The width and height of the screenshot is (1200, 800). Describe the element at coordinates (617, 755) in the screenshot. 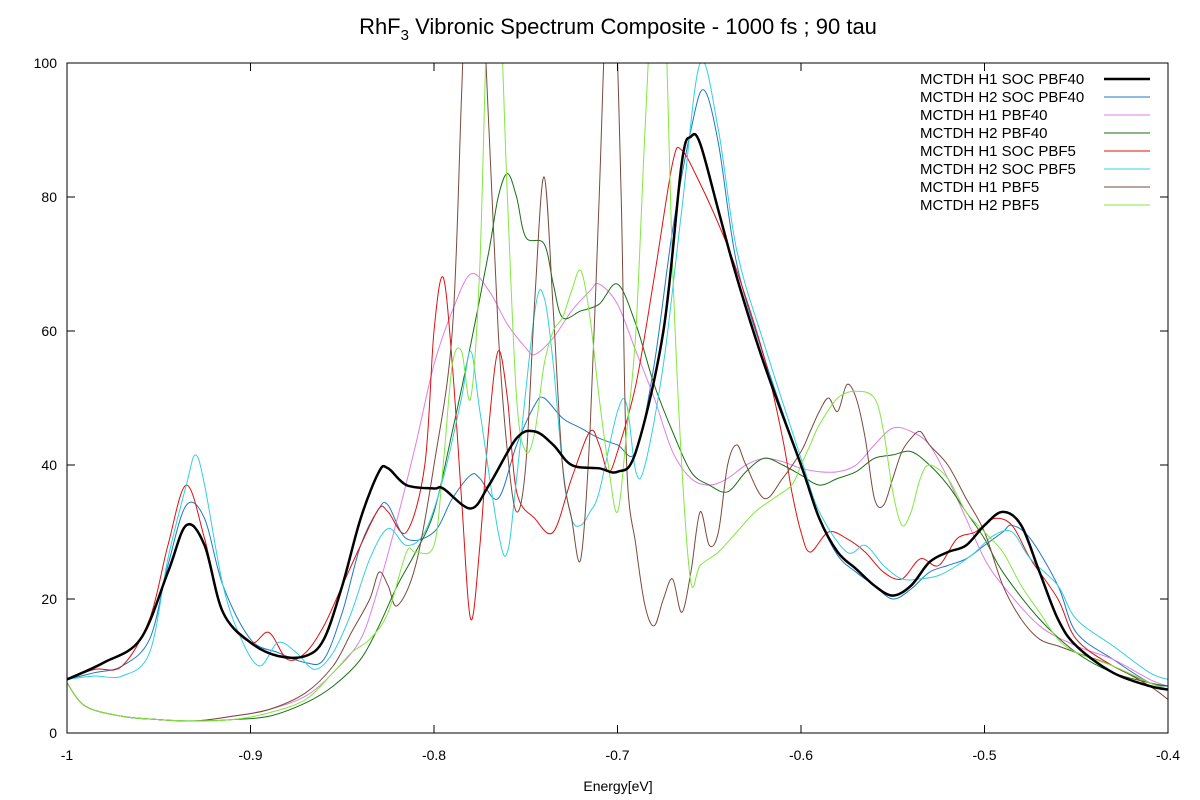

I see `x-tick-label: -0.7` at that location.